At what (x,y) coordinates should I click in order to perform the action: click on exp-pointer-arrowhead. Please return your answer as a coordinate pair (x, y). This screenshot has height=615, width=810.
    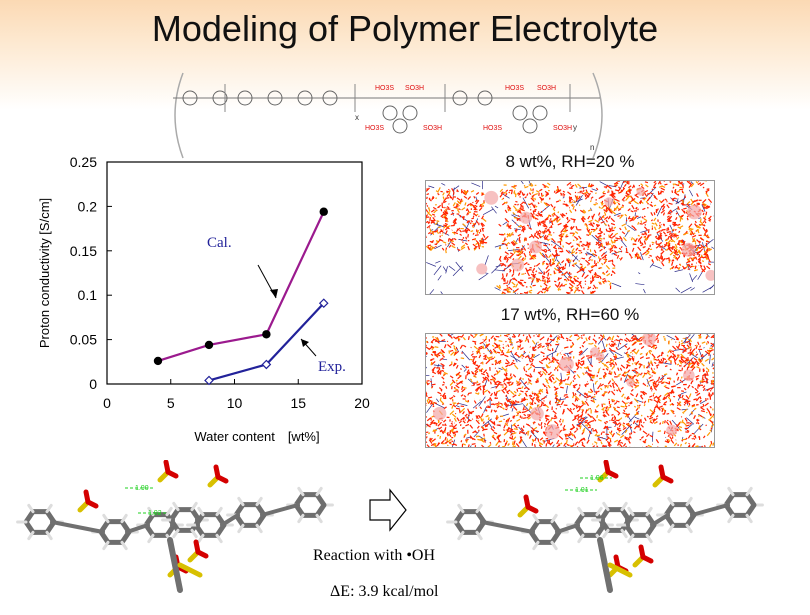
    Looking at the image, I should click on (305, 343).